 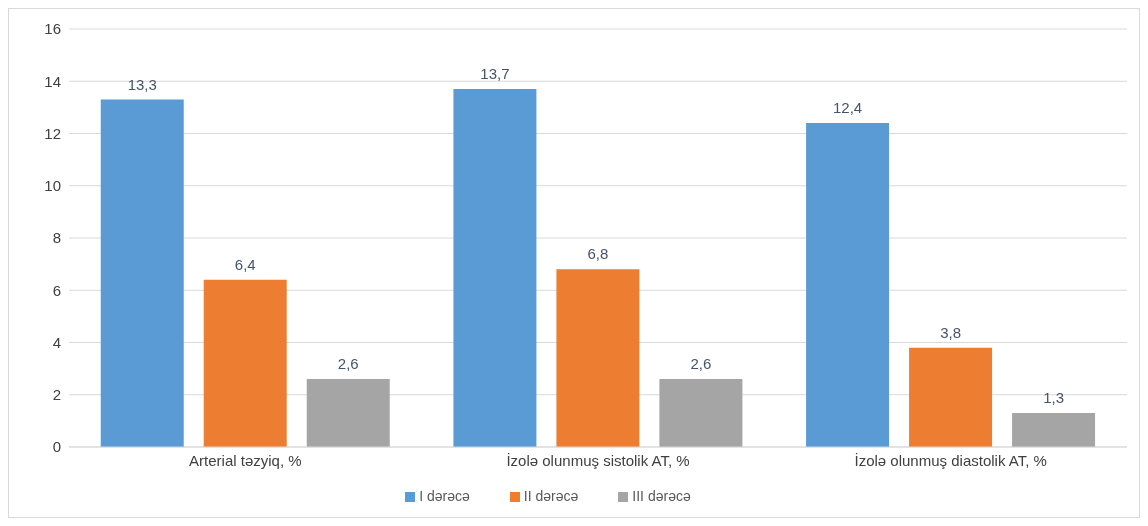 I want to click on y-tick-label: 12, so click(x=52, y=133).